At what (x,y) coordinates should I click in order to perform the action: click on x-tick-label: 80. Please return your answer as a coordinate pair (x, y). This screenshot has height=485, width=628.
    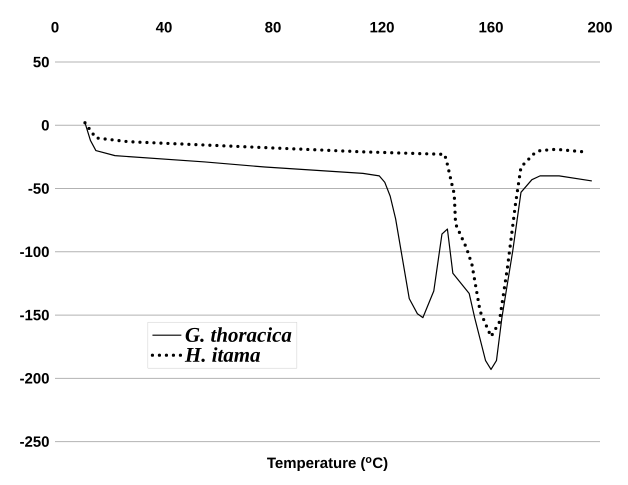
    Looking at the image, I should click on (273, 27).